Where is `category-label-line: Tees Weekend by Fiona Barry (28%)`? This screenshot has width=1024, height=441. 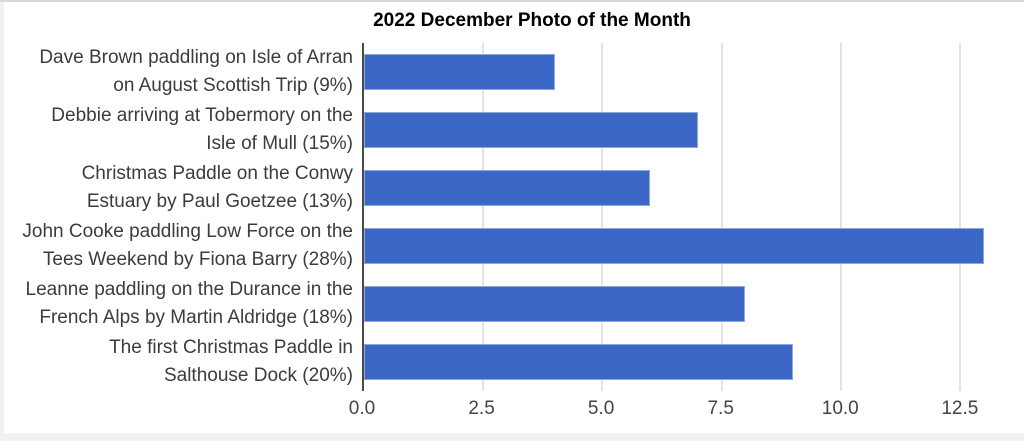 category-label-line: Tees Weekend by Fiona Barry (28%) is located at coordinates (197, 259).